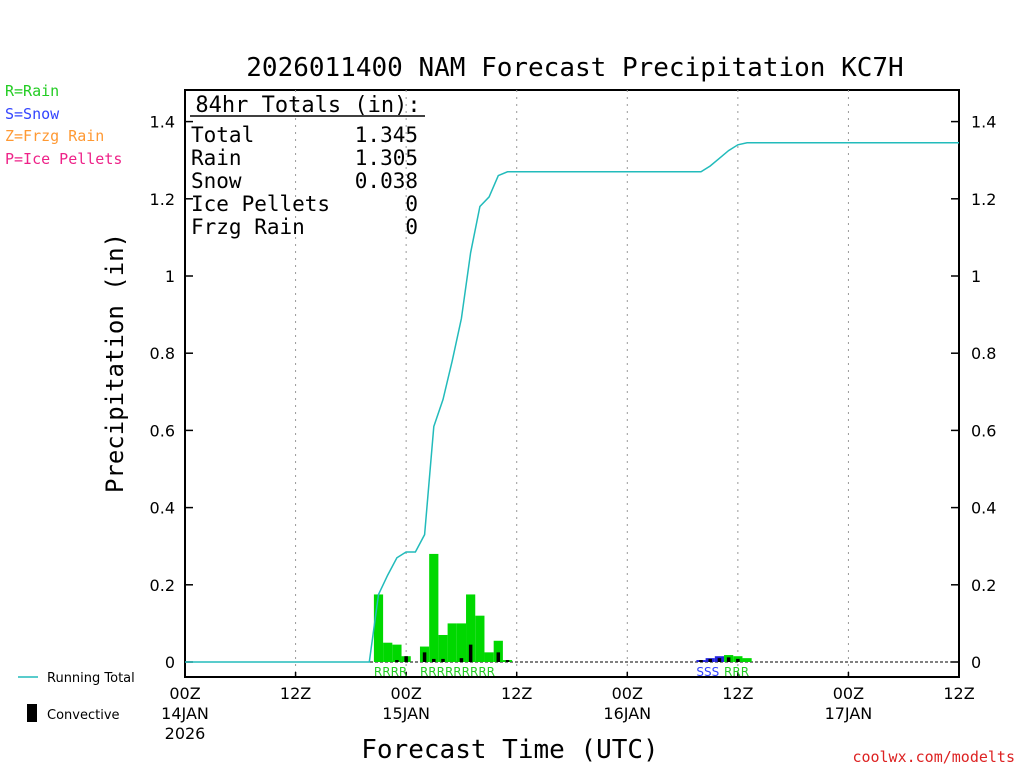  Describe the element at coordinates (54, 136) in the screenshot. I see `legend-frzg-rain: Z=Frzg Rain` at that location.